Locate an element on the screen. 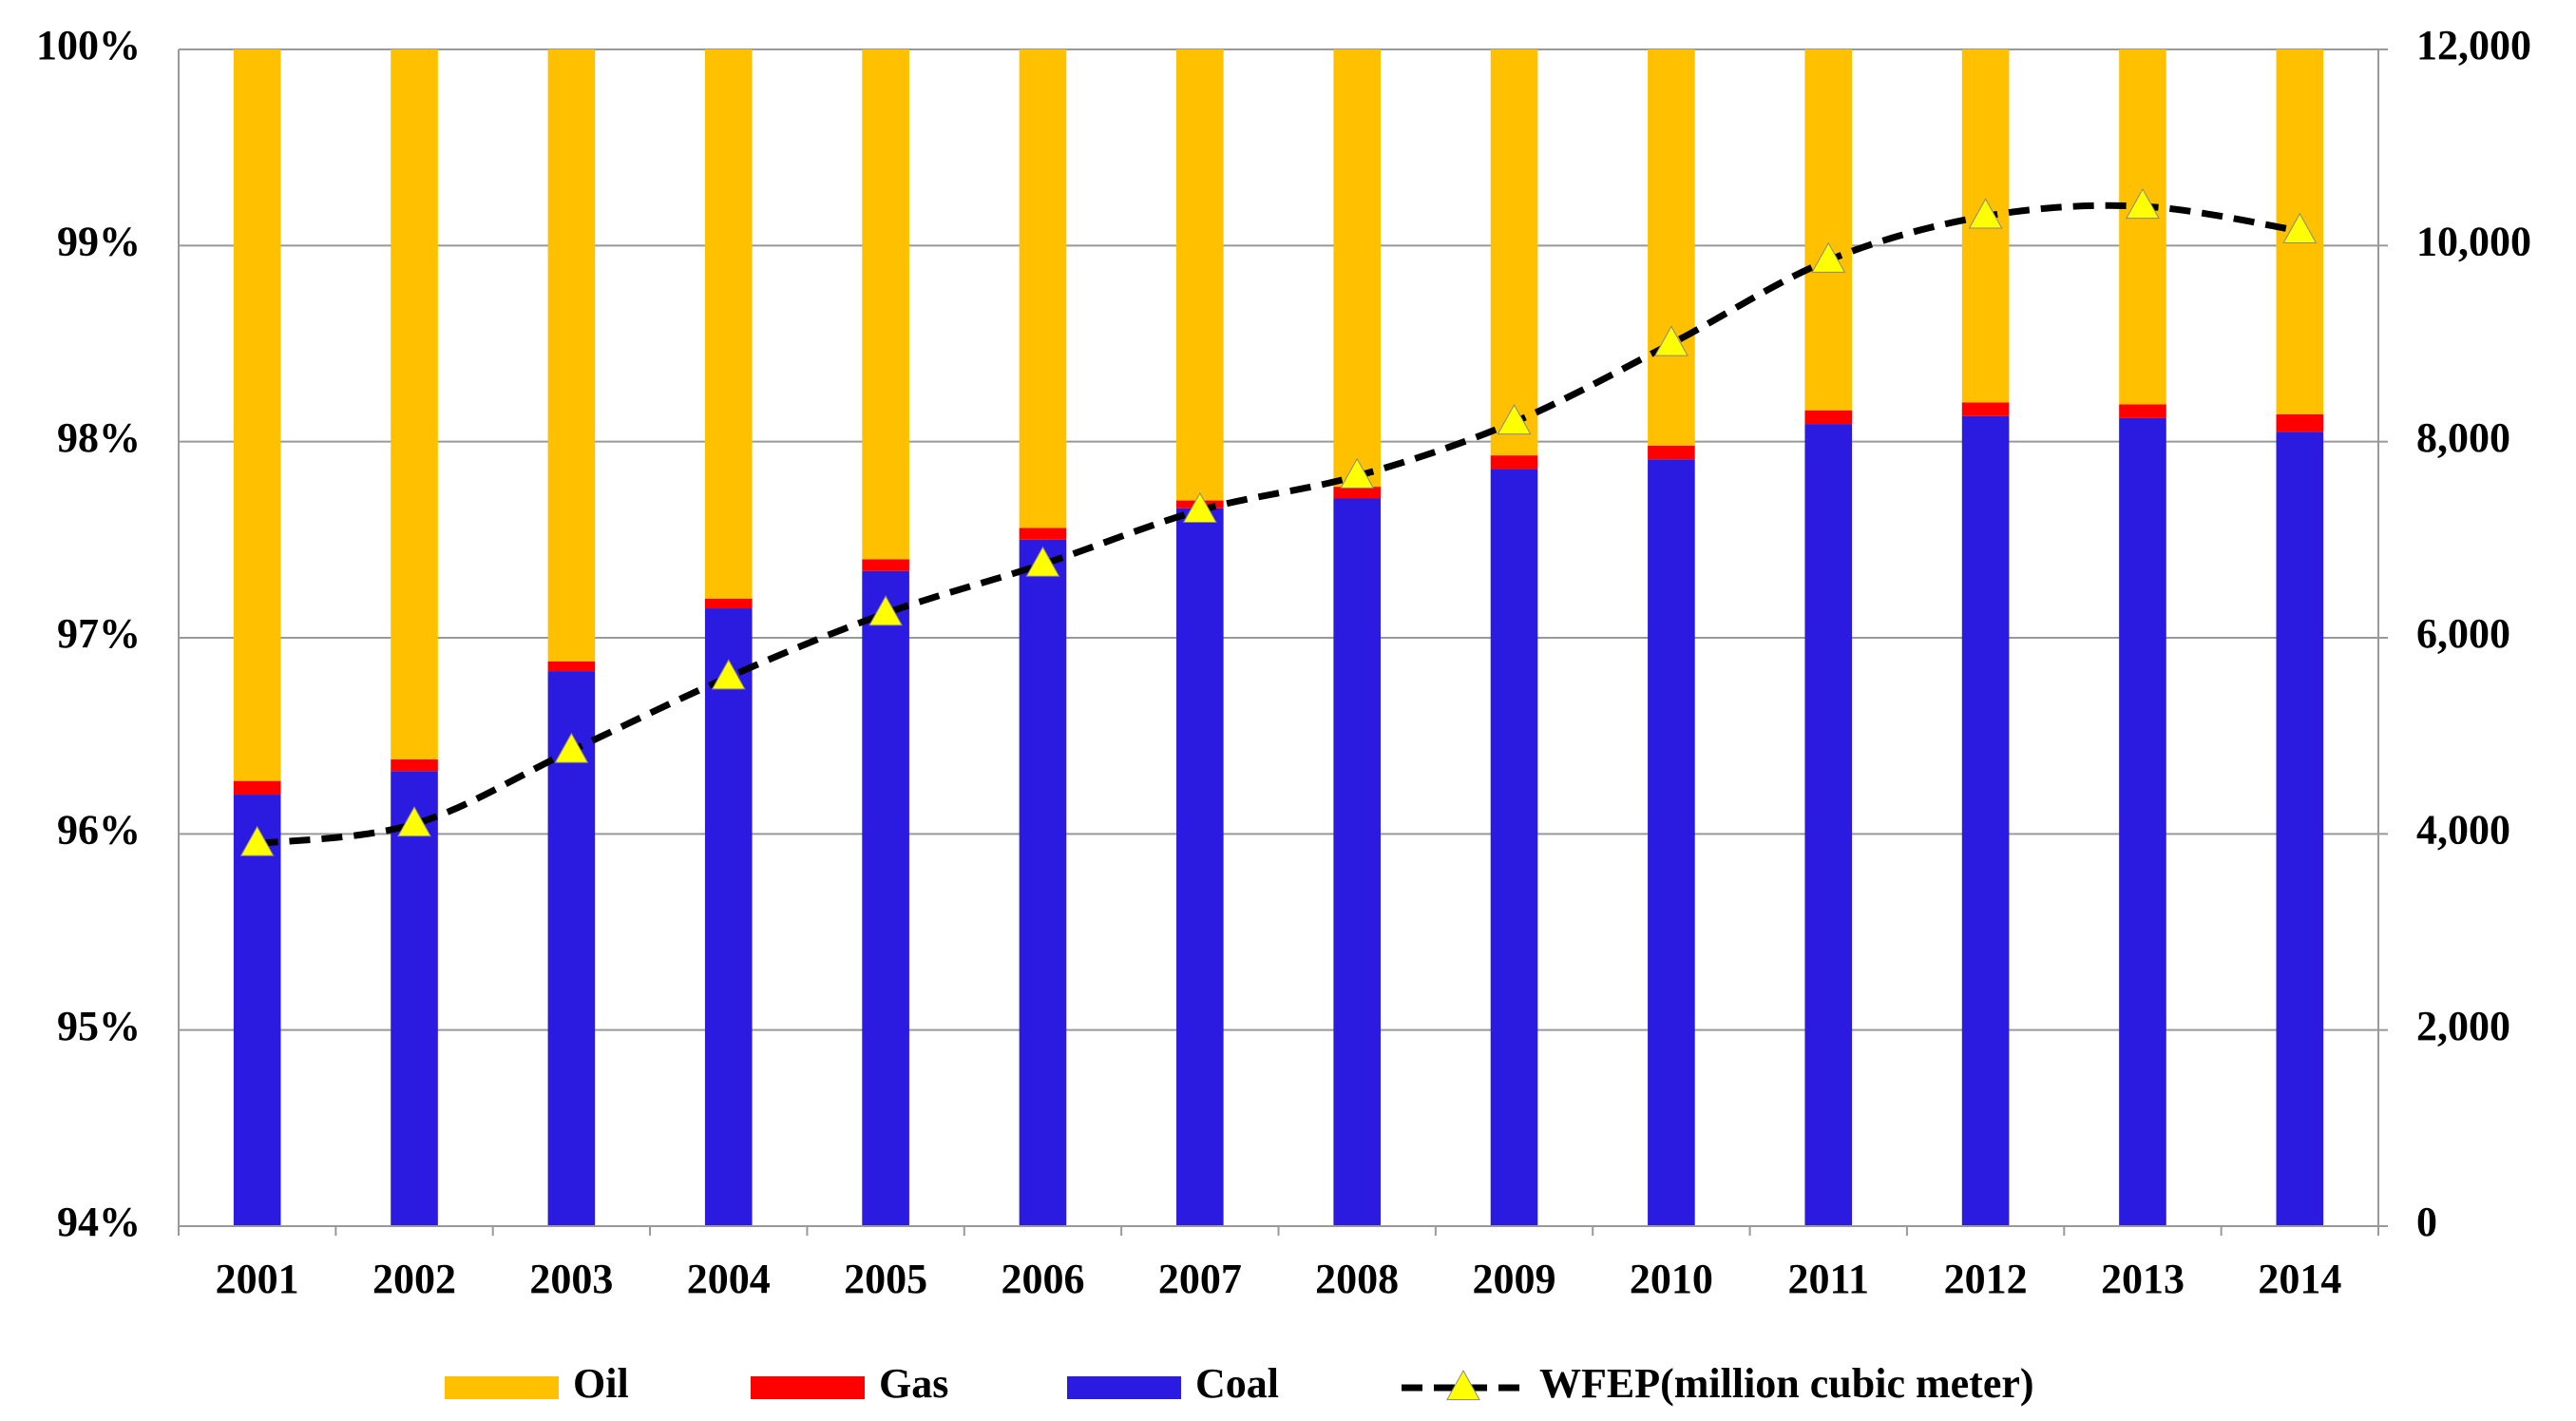 The width and height of the screenshot is (2576, 1421). x-tick-label: 2013 is located at coordinates (2143, 1279).